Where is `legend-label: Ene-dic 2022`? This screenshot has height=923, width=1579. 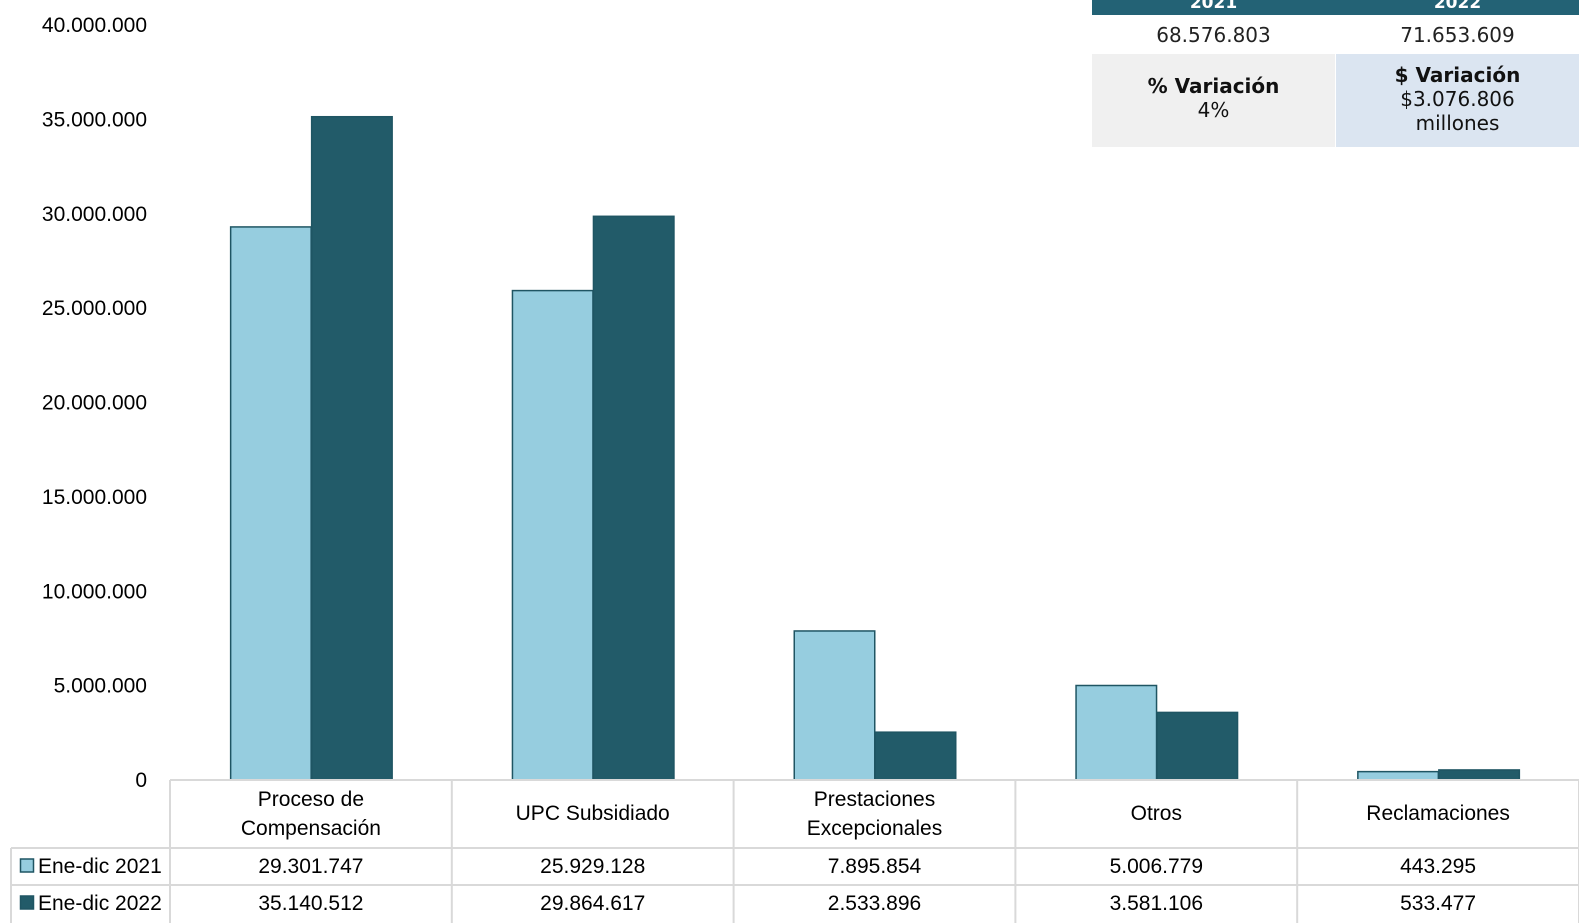
legend-label: Ene-dic 2022 is located at coordinates (100, 903).